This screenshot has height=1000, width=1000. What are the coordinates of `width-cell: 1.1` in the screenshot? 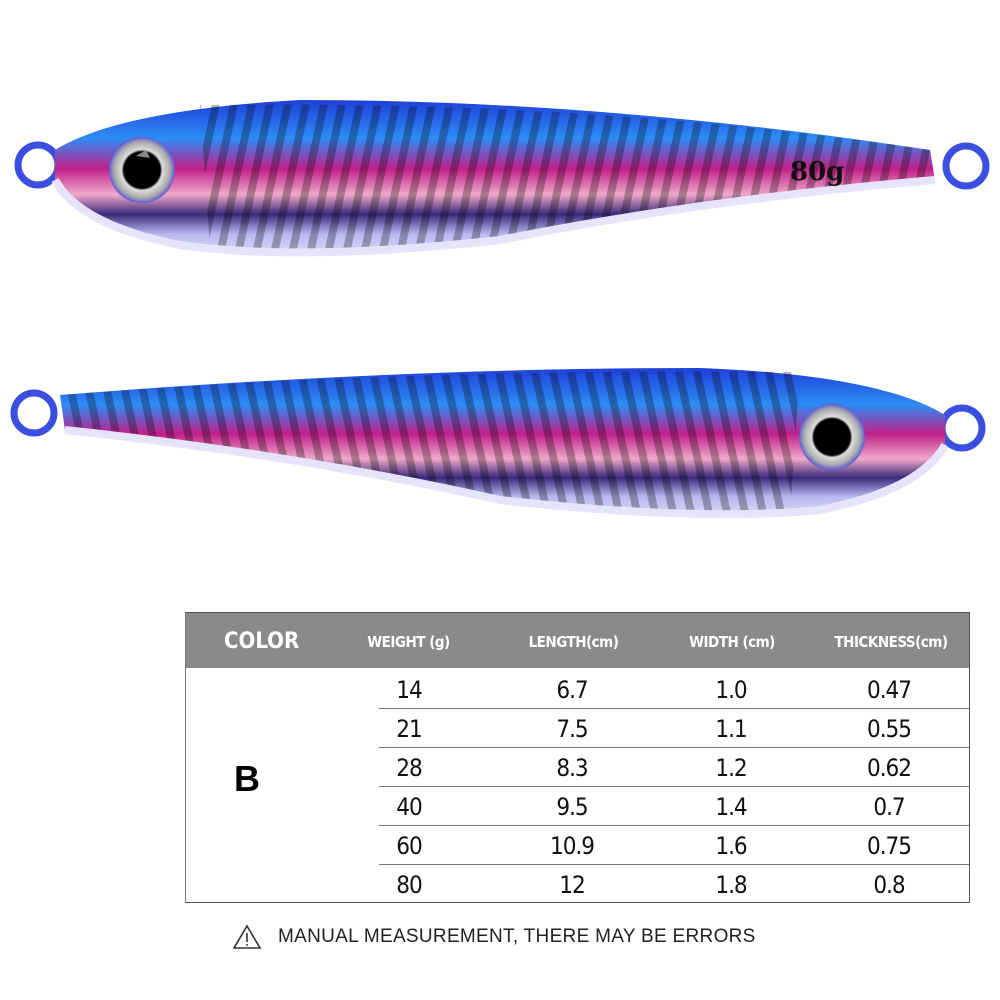 It's located at (731, 729).